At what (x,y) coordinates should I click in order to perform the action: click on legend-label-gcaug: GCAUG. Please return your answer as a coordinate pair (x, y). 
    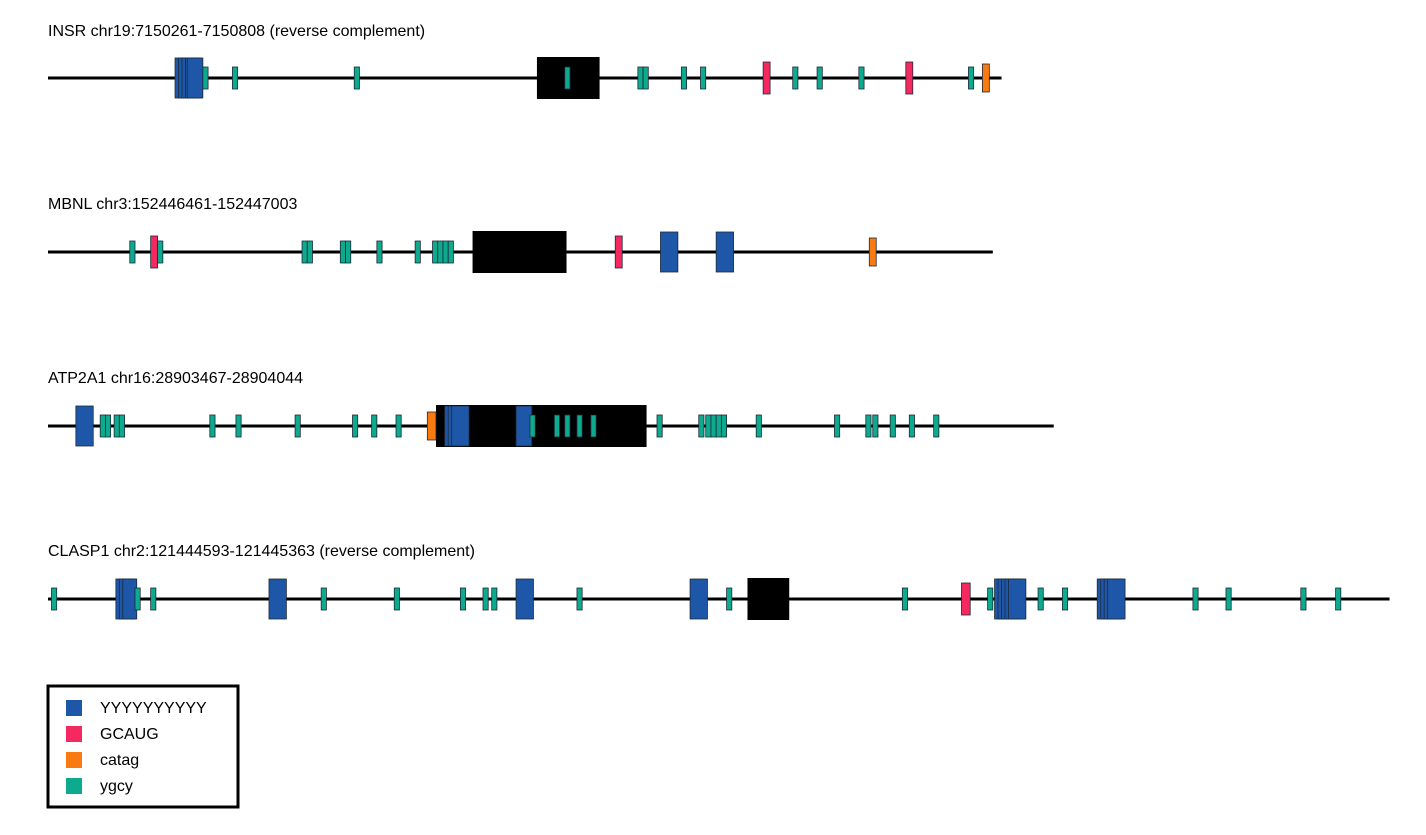
    Looking at the image, I should click on (129, 734).